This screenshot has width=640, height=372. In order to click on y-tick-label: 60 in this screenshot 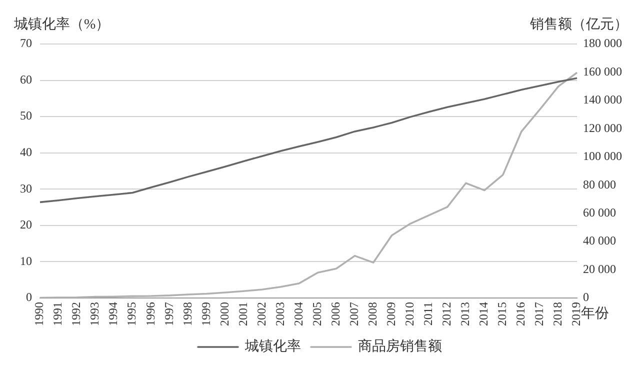, I will do `click(26, 79)`.